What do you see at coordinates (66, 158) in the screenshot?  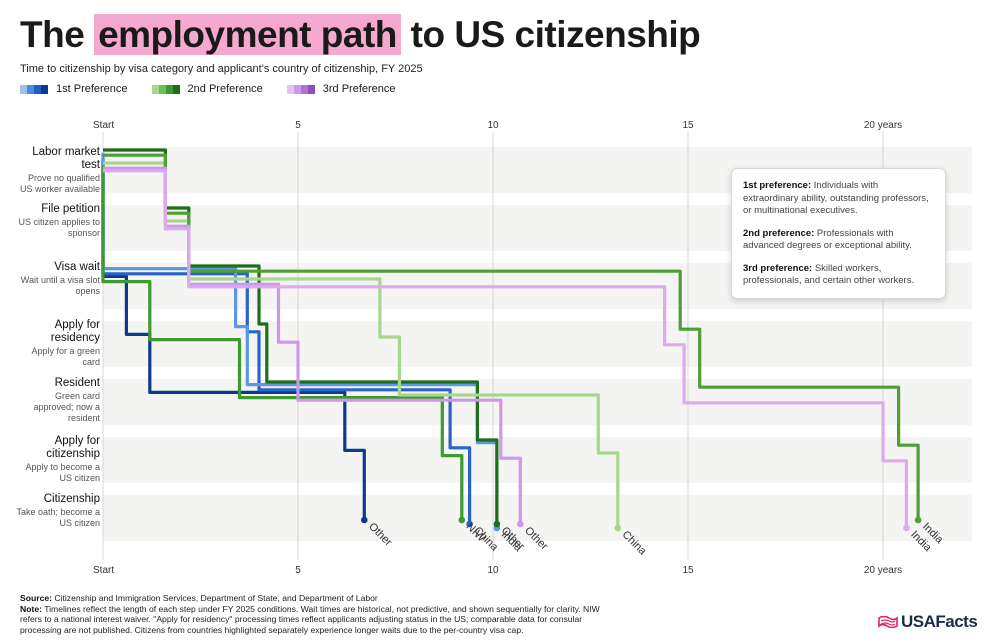 I see `stage-title: Labor market test` at bounding box center [66, 158].